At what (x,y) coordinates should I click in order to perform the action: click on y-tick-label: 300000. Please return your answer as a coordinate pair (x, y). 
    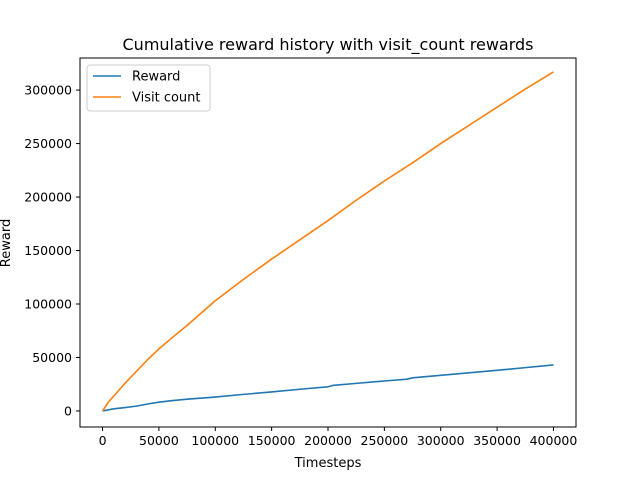
    Looking at the image, I should click on (48, 90).